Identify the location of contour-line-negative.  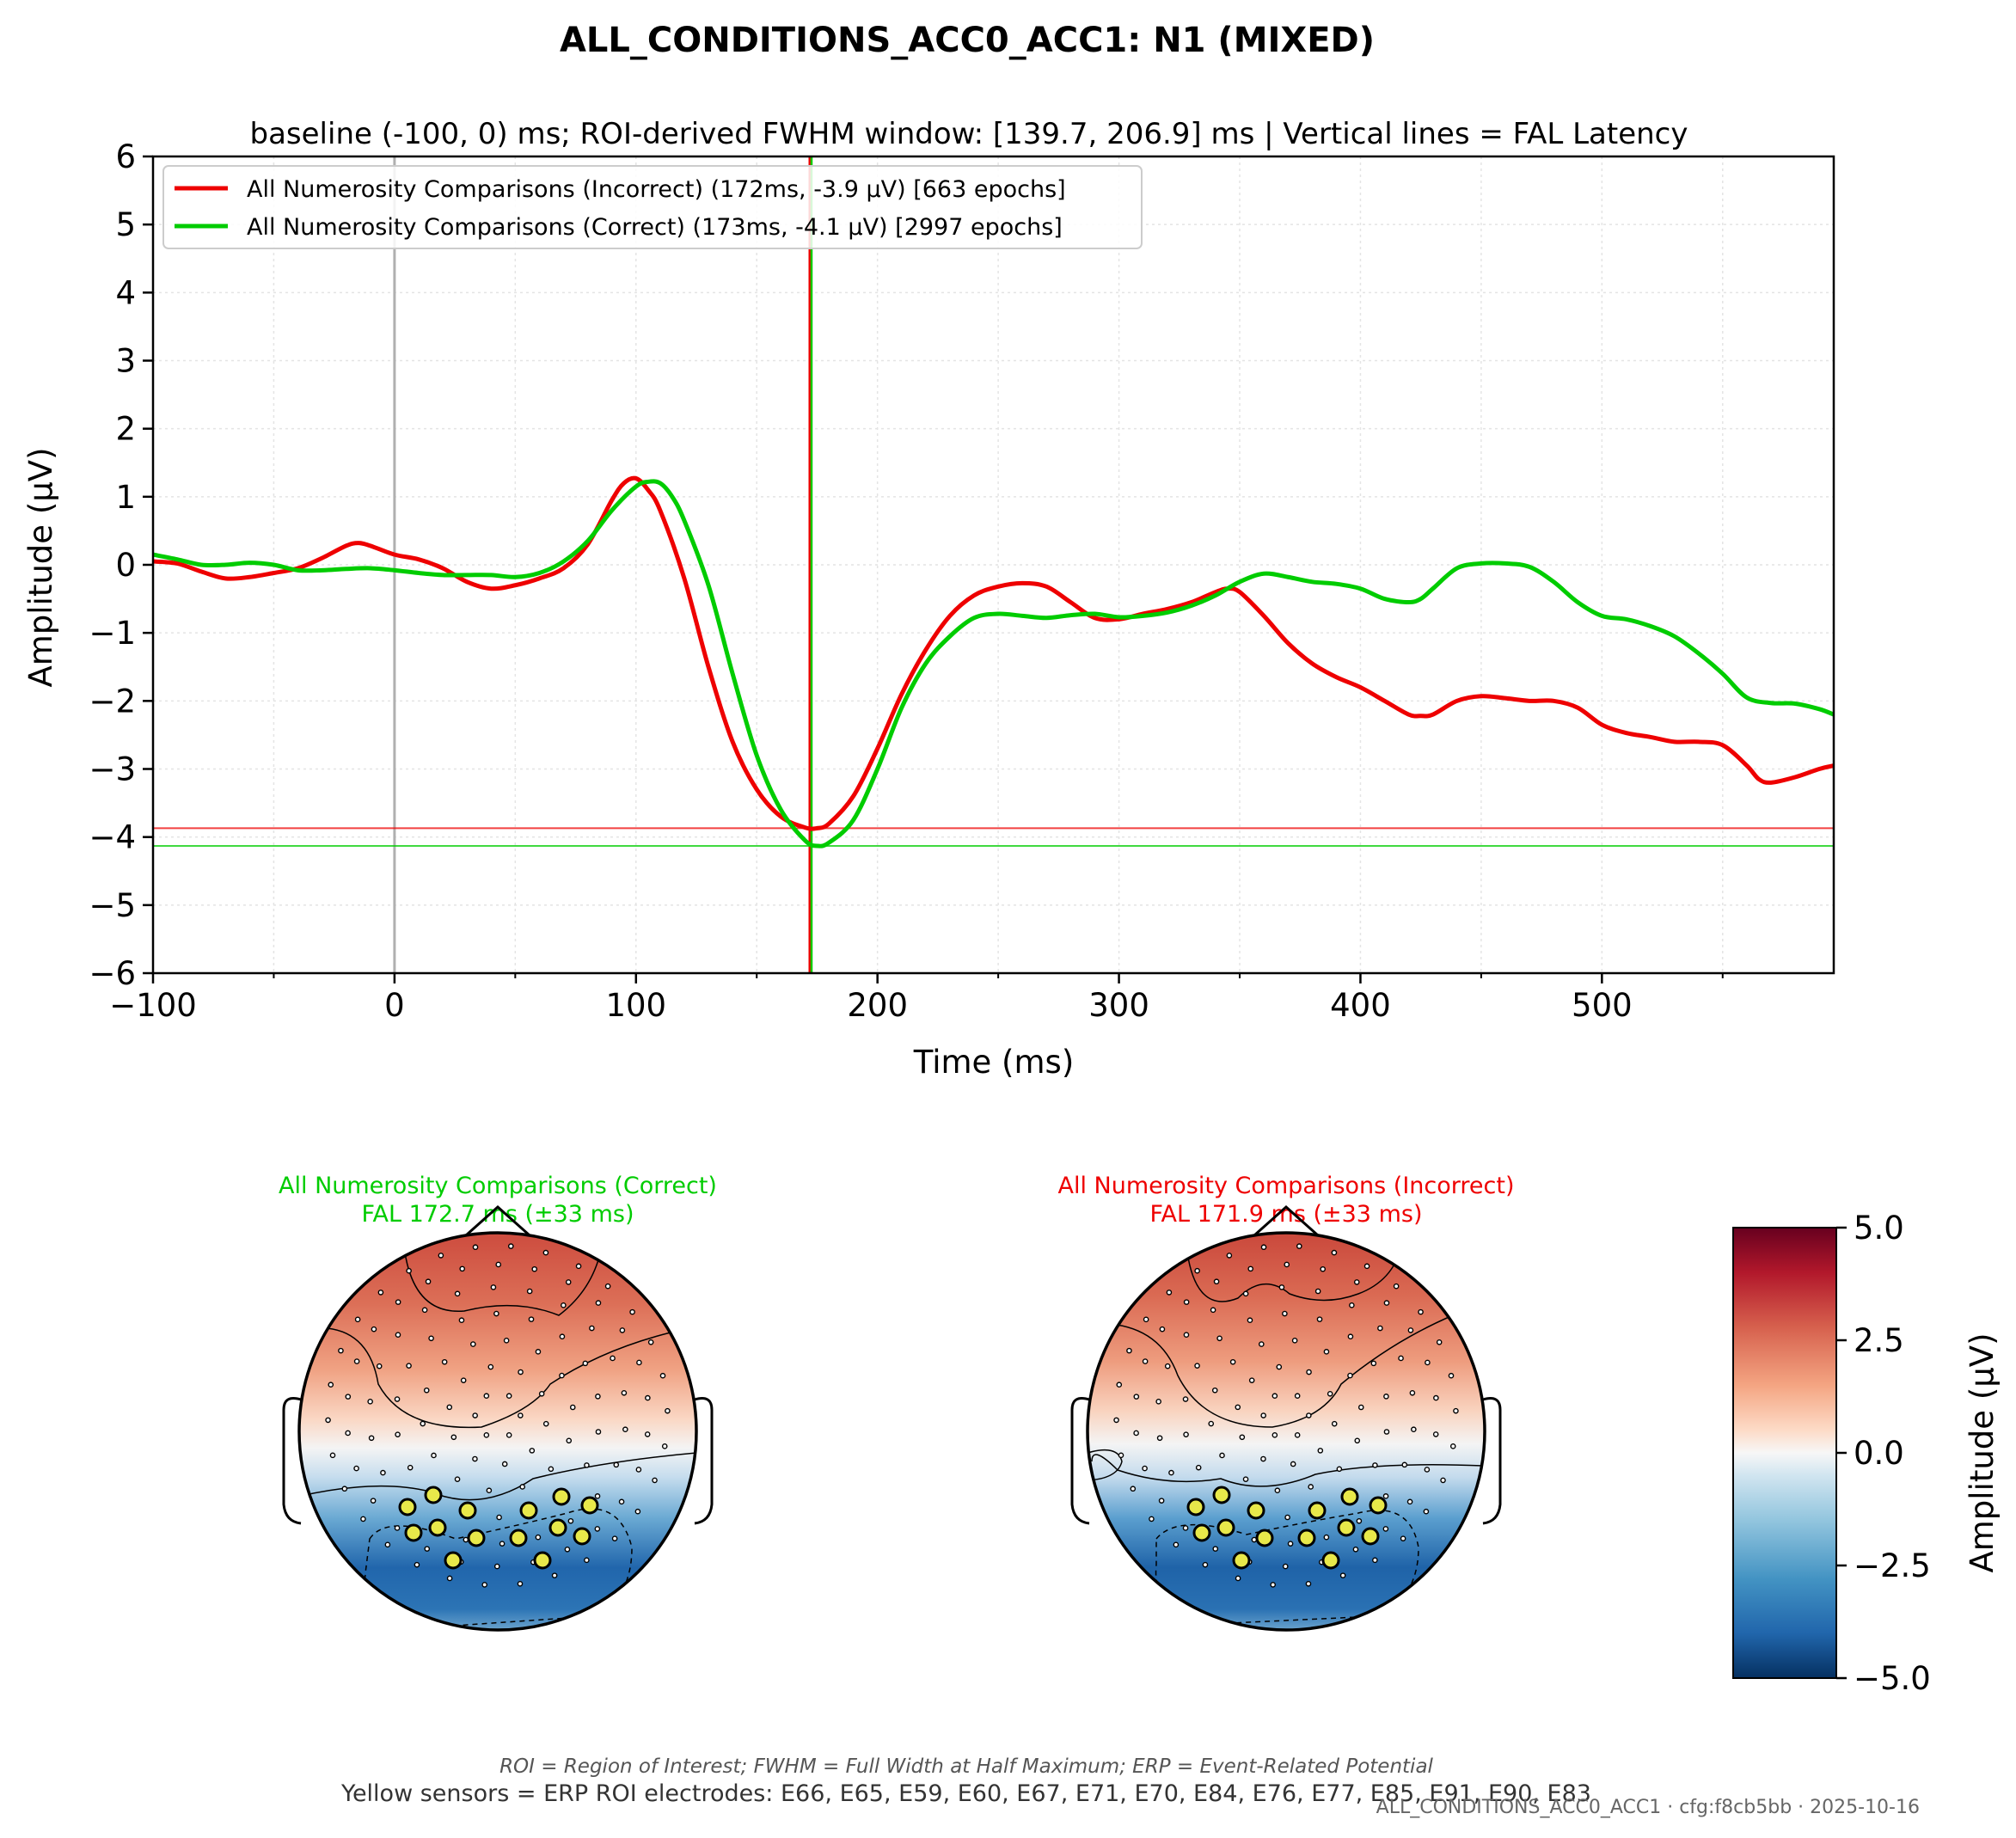
(1287, 1568).